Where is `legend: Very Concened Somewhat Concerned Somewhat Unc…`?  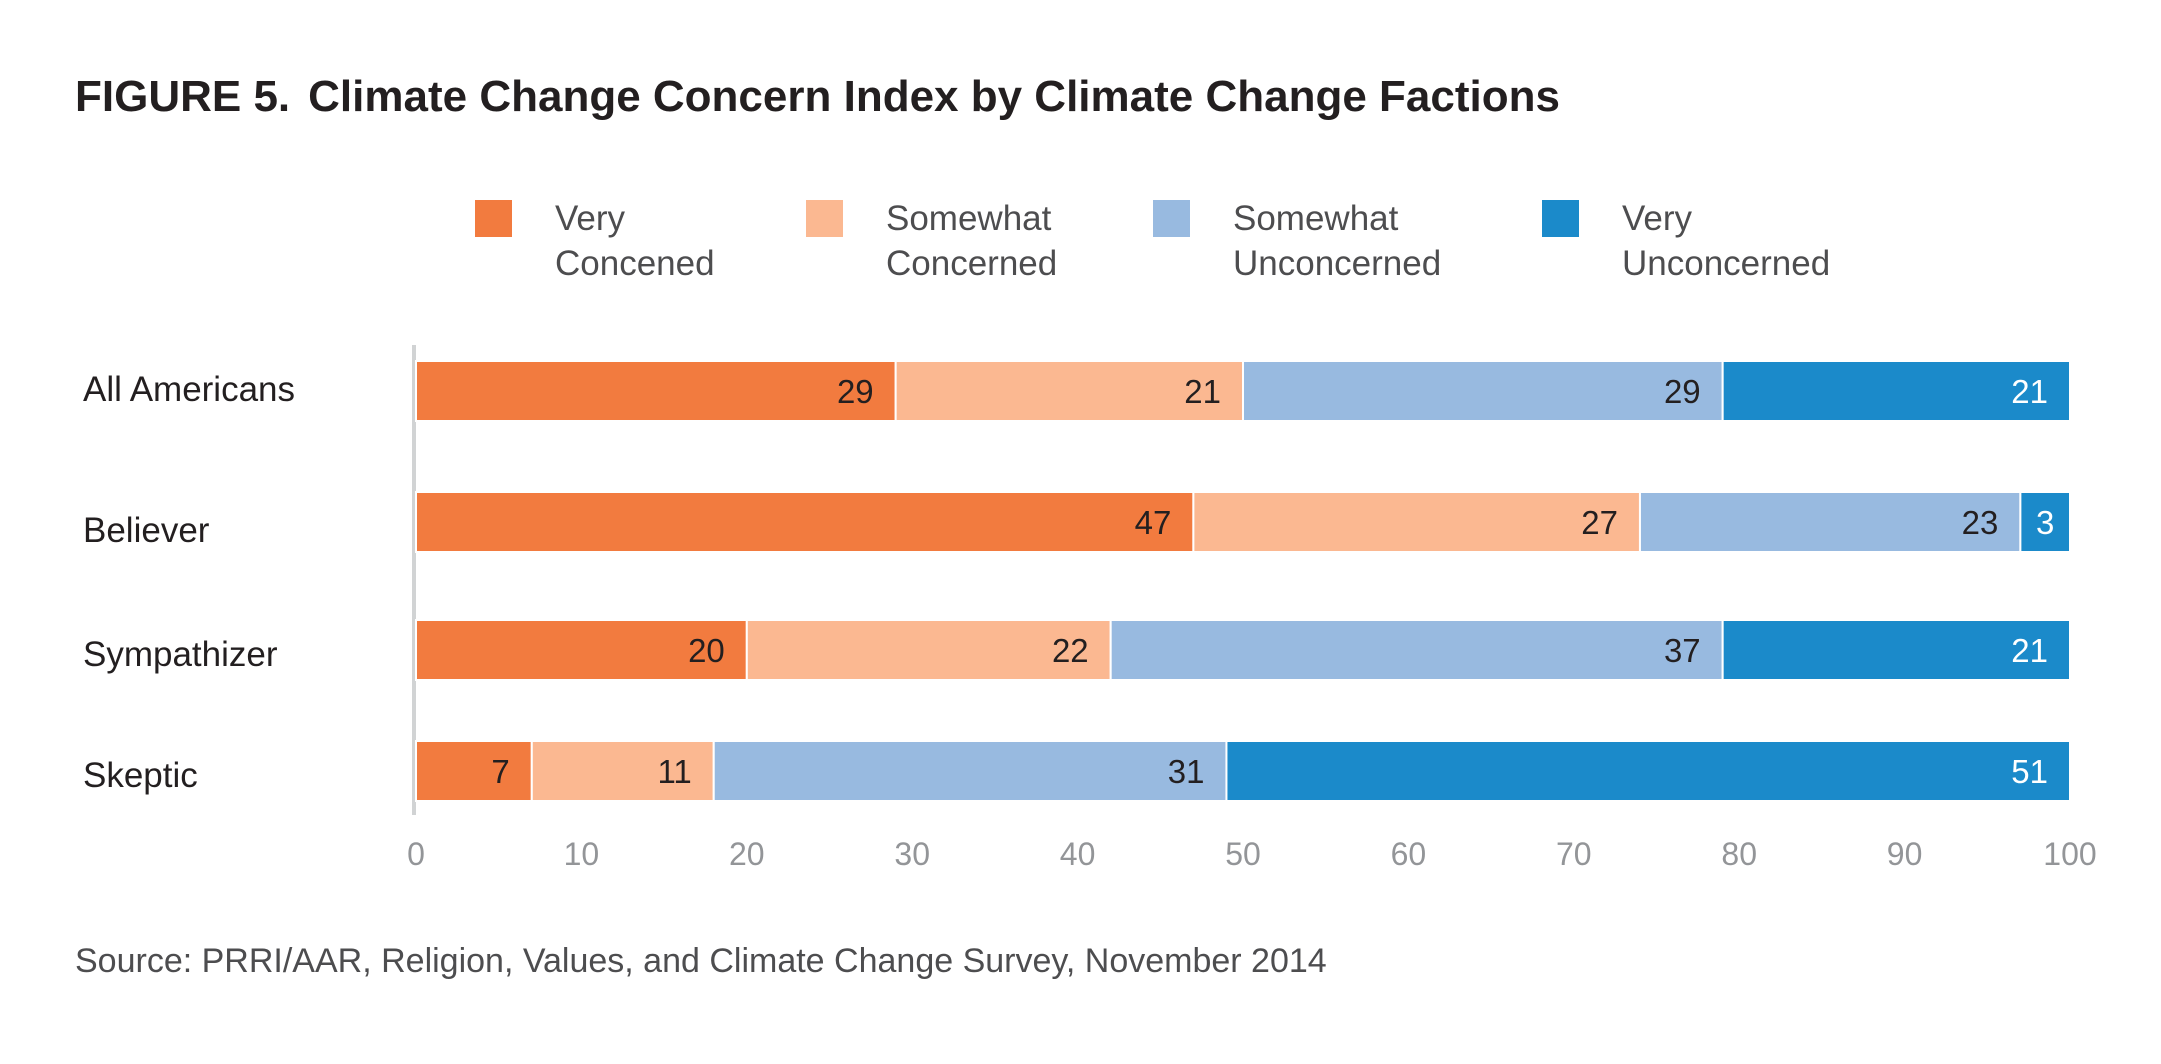 legend: Very Concened Somewhat Concerned Somewhat Unc… is located at coordinates (1152, 241).